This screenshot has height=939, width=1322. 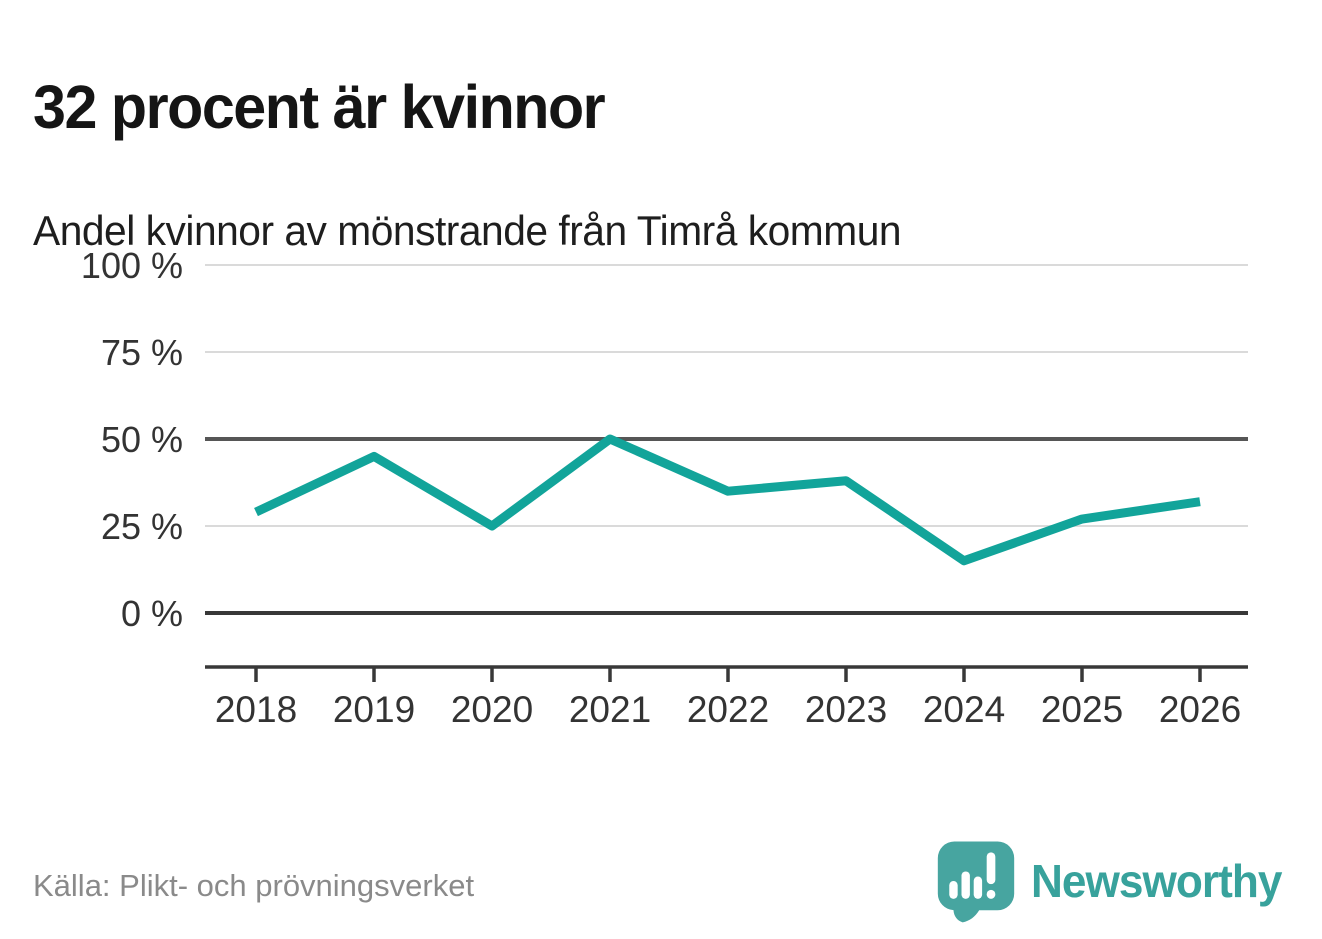 What do you see at coordinates (374, 709) in the screenshot?
I see `x-tick-label: 2019` at bounding box center [374, 709].